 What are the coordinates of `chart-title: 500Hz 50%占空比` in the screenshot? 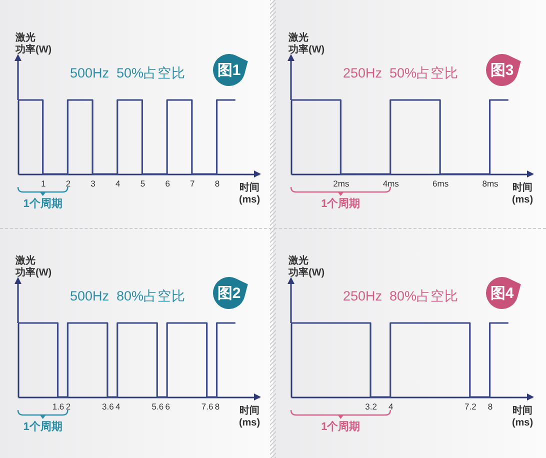 It's located at (128, 73).